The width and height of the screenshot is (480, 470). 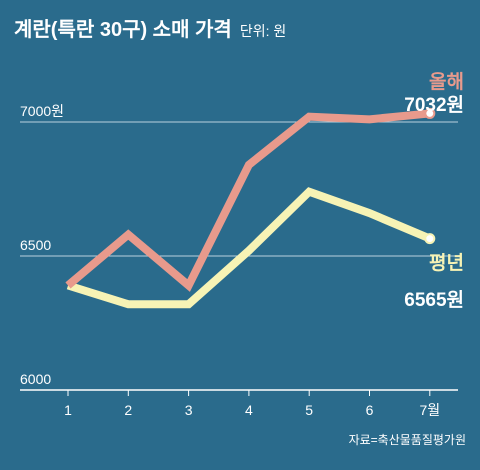 I want to click on y-axis-labels: 6000 6500 7000원, so click(x=42, y=245).